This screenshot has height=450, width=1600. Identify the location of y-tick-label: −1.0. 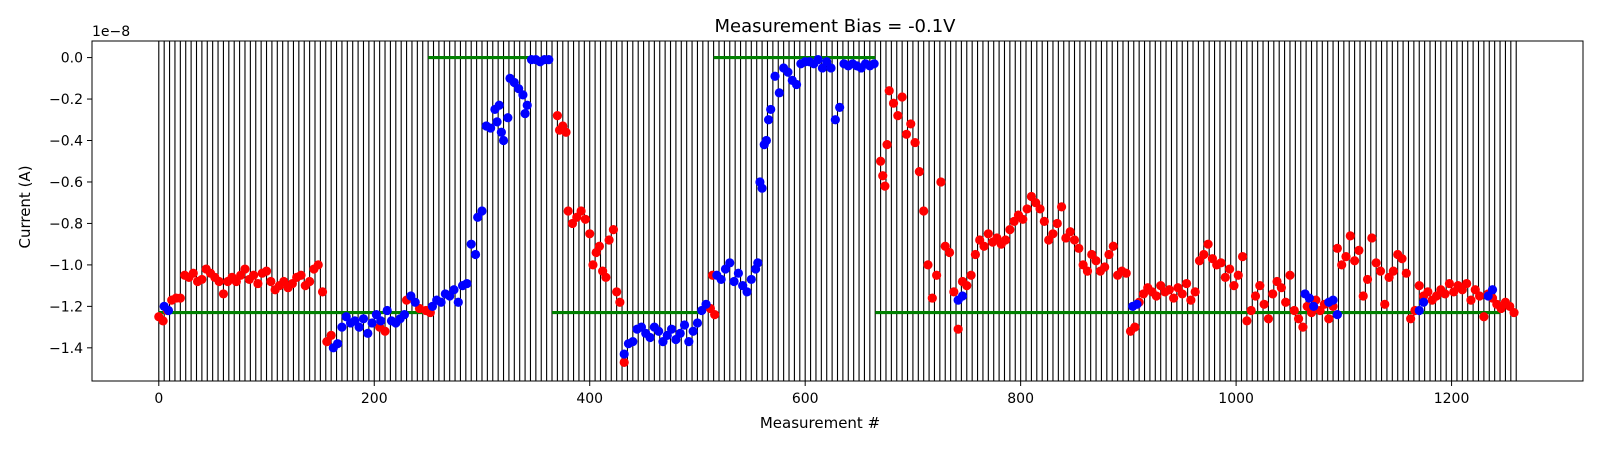
(66, 266).